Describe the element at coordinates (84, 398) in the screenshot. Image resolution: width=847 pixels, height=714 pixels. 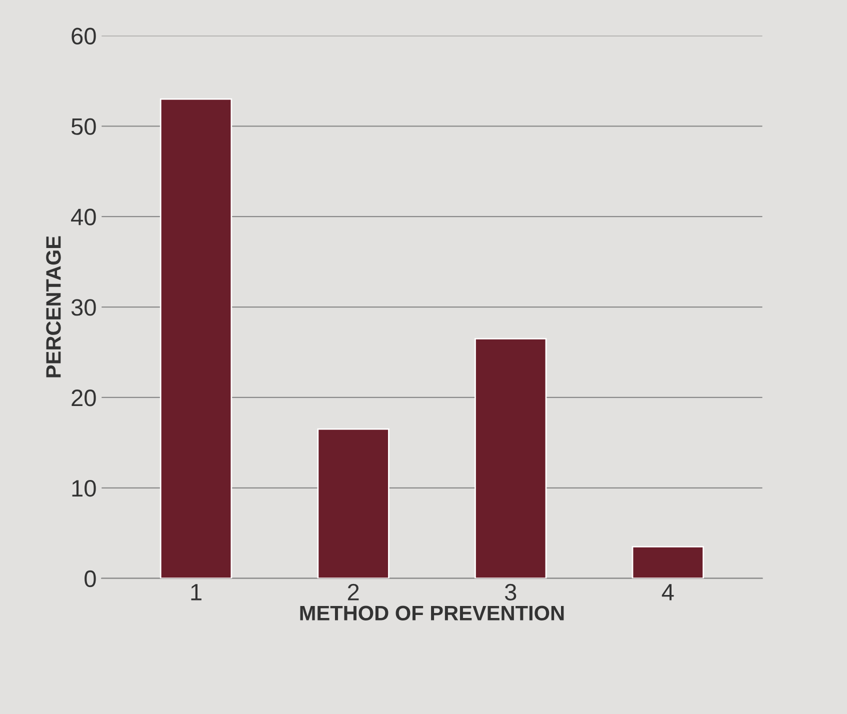
I see `y-tick-label: 20` at that location.